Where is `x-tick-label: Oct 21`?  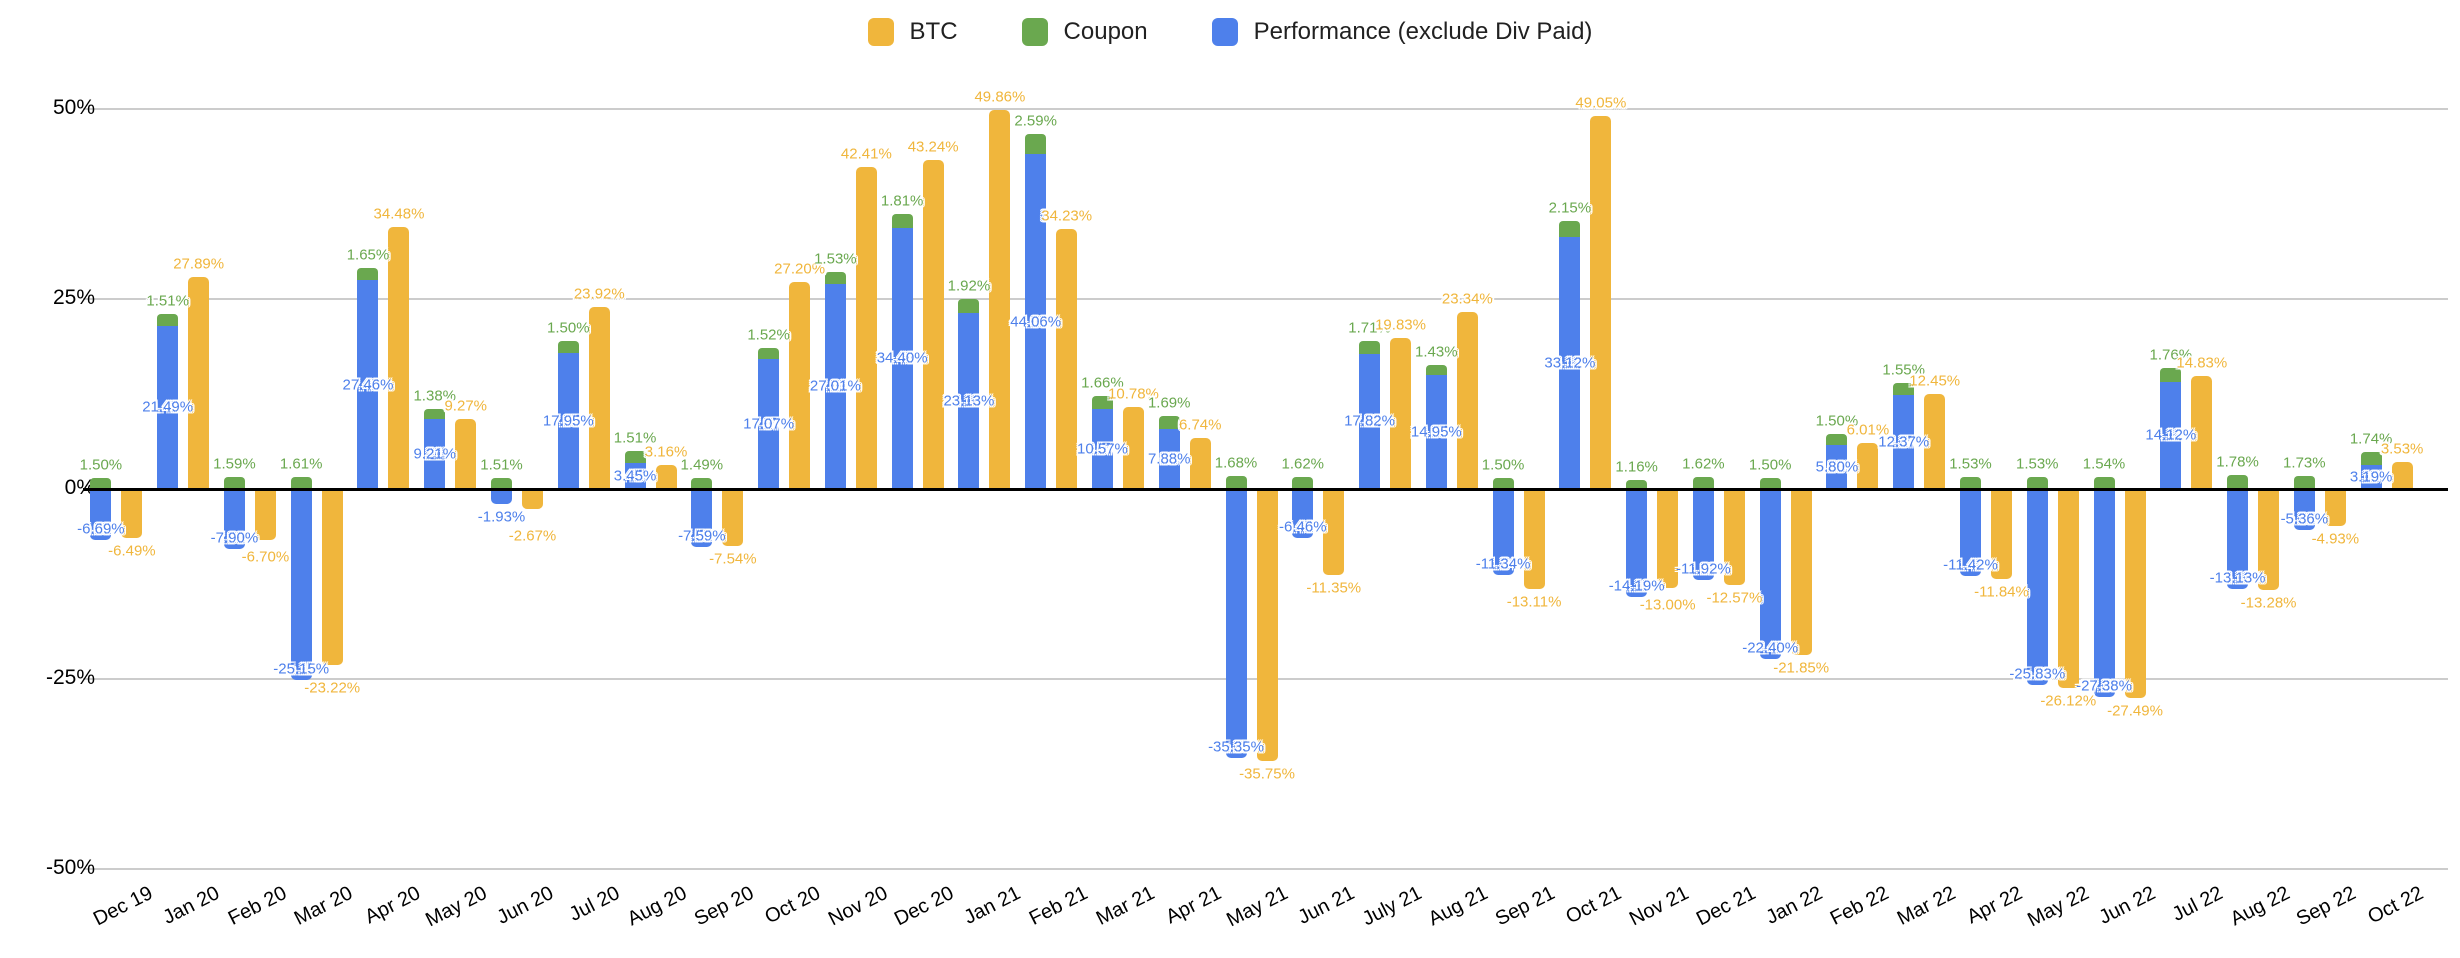
x-tick-label: Oct 21 is located at coordinates (1594, 905).